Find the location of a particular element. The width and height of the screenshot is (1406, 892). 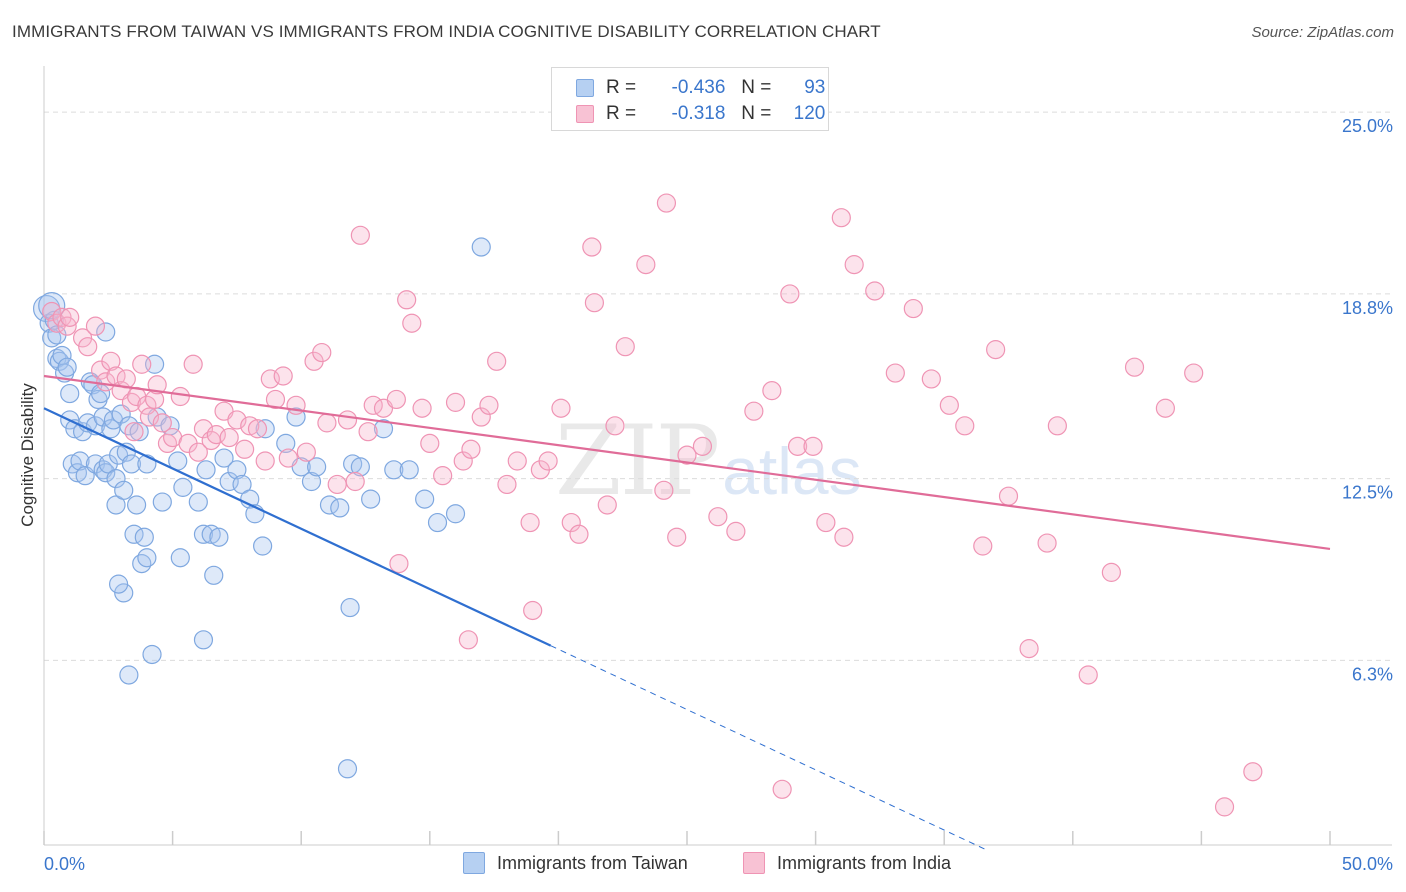

legend-label-india: Immigrants from India is located at coordinates (864, 862).